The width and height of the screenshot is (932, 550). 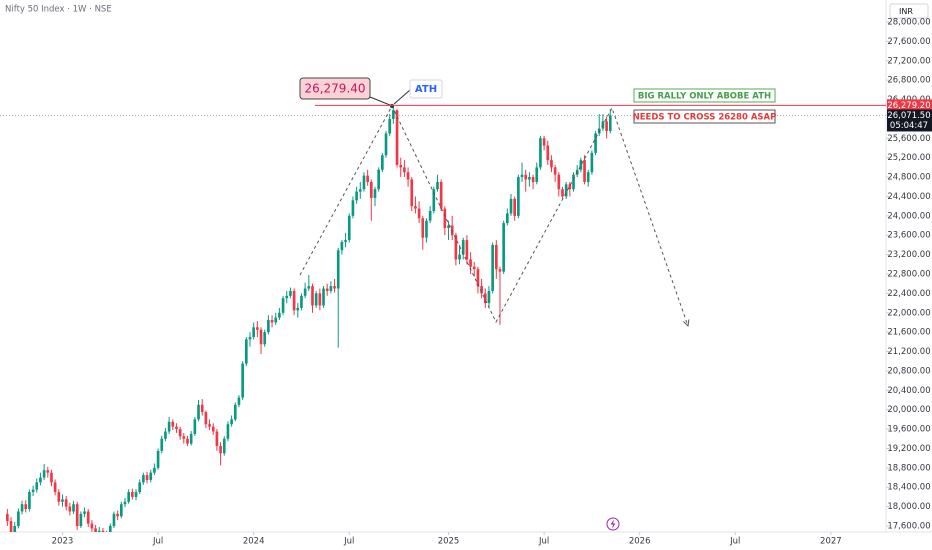 What do you see at coordinates (908, 468) in the screenshot?
I see `y-tick-label: 18,800.00` at bounding box center [908, 468].